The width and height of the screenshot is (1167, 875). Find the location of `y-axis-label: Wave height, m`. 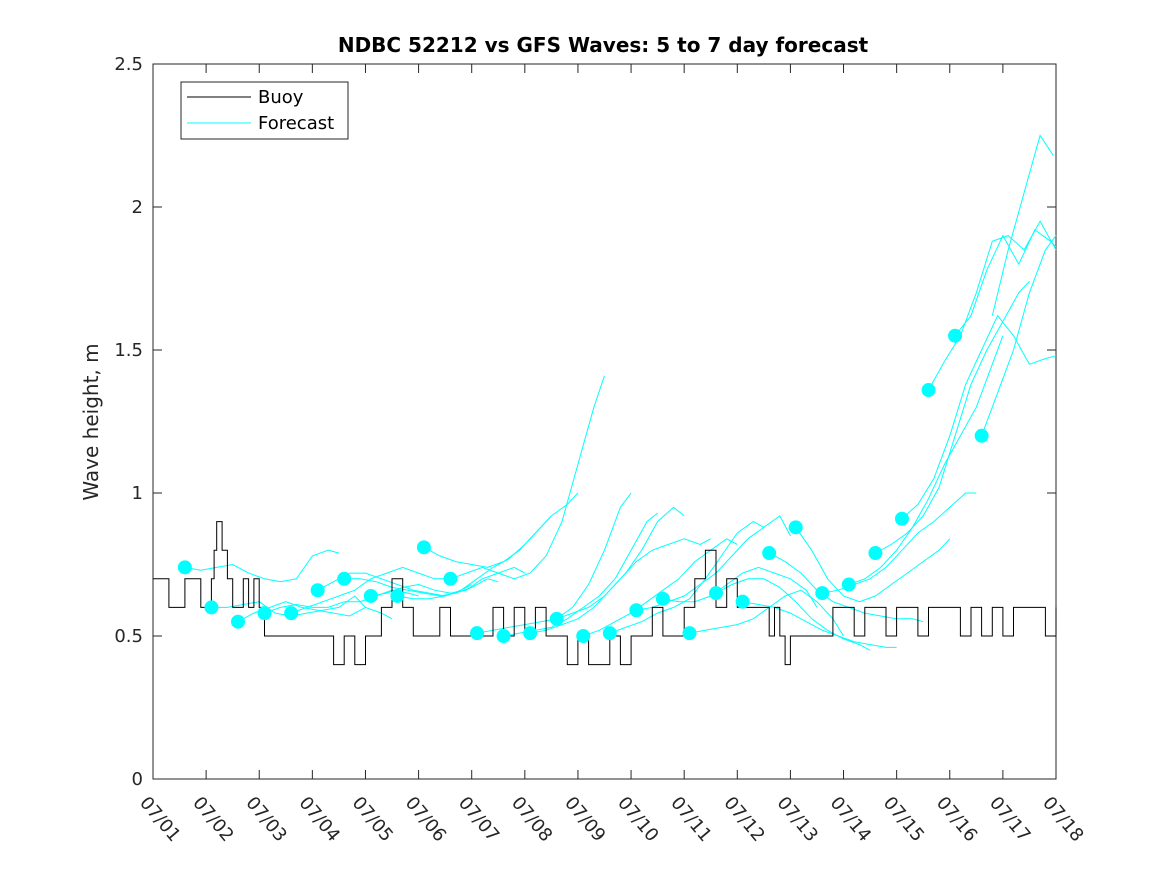

y-axis-label: Wave height, m is located at coordinates (91, 421).